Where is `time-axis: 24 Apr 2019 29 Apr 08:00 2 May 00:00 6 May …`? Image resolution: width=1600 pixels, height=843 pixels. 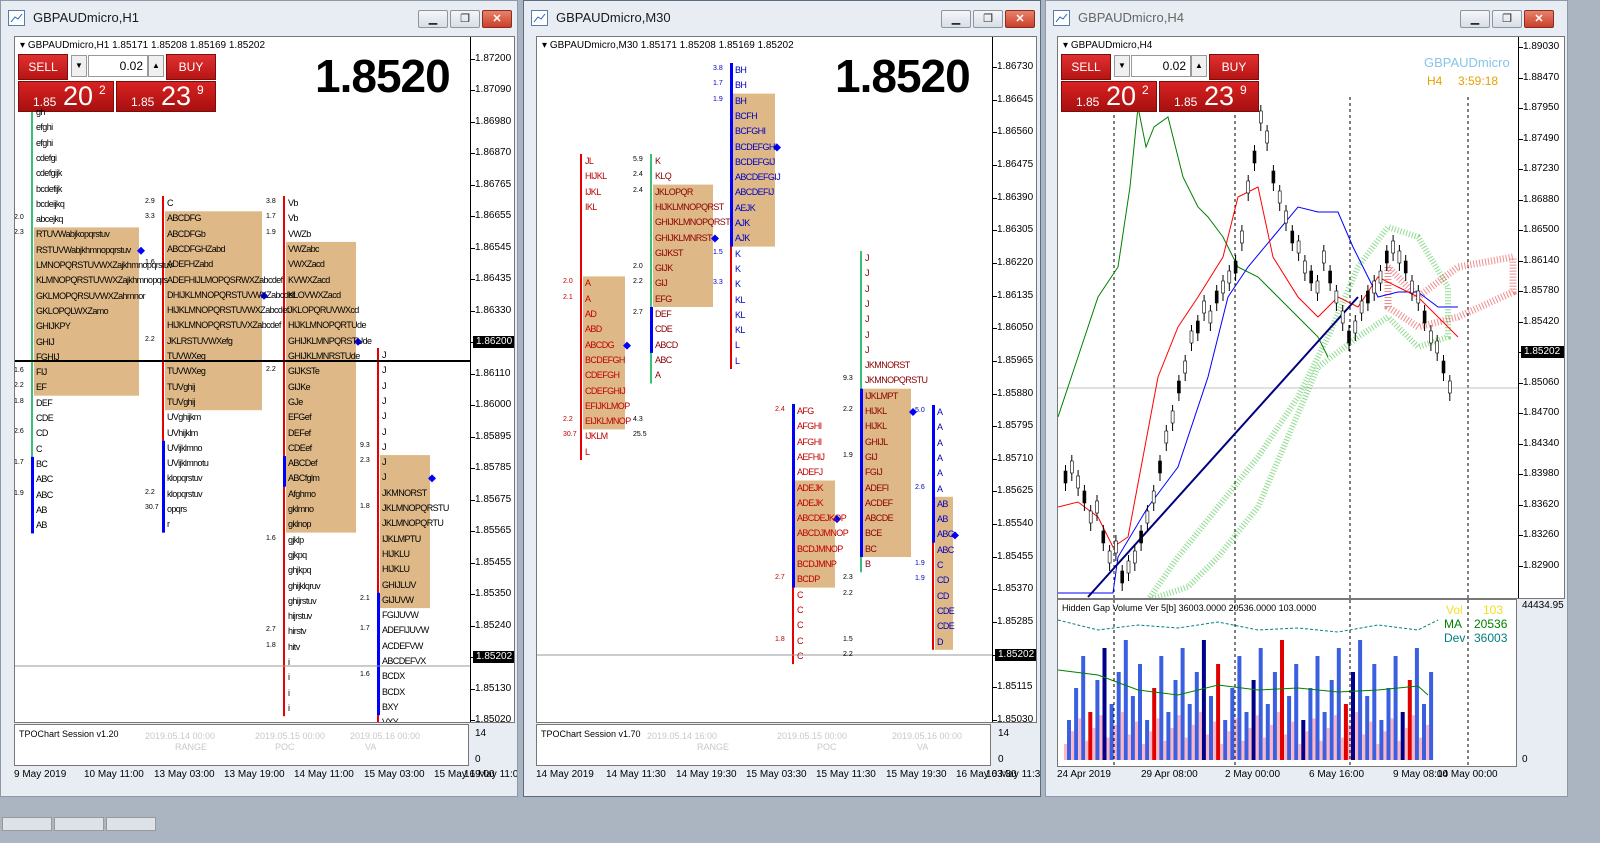
time-axis: 24 Apr 2019 29 Apr 08:00 2 May 00:00 6 May … is located at coordinates (1309, 776).